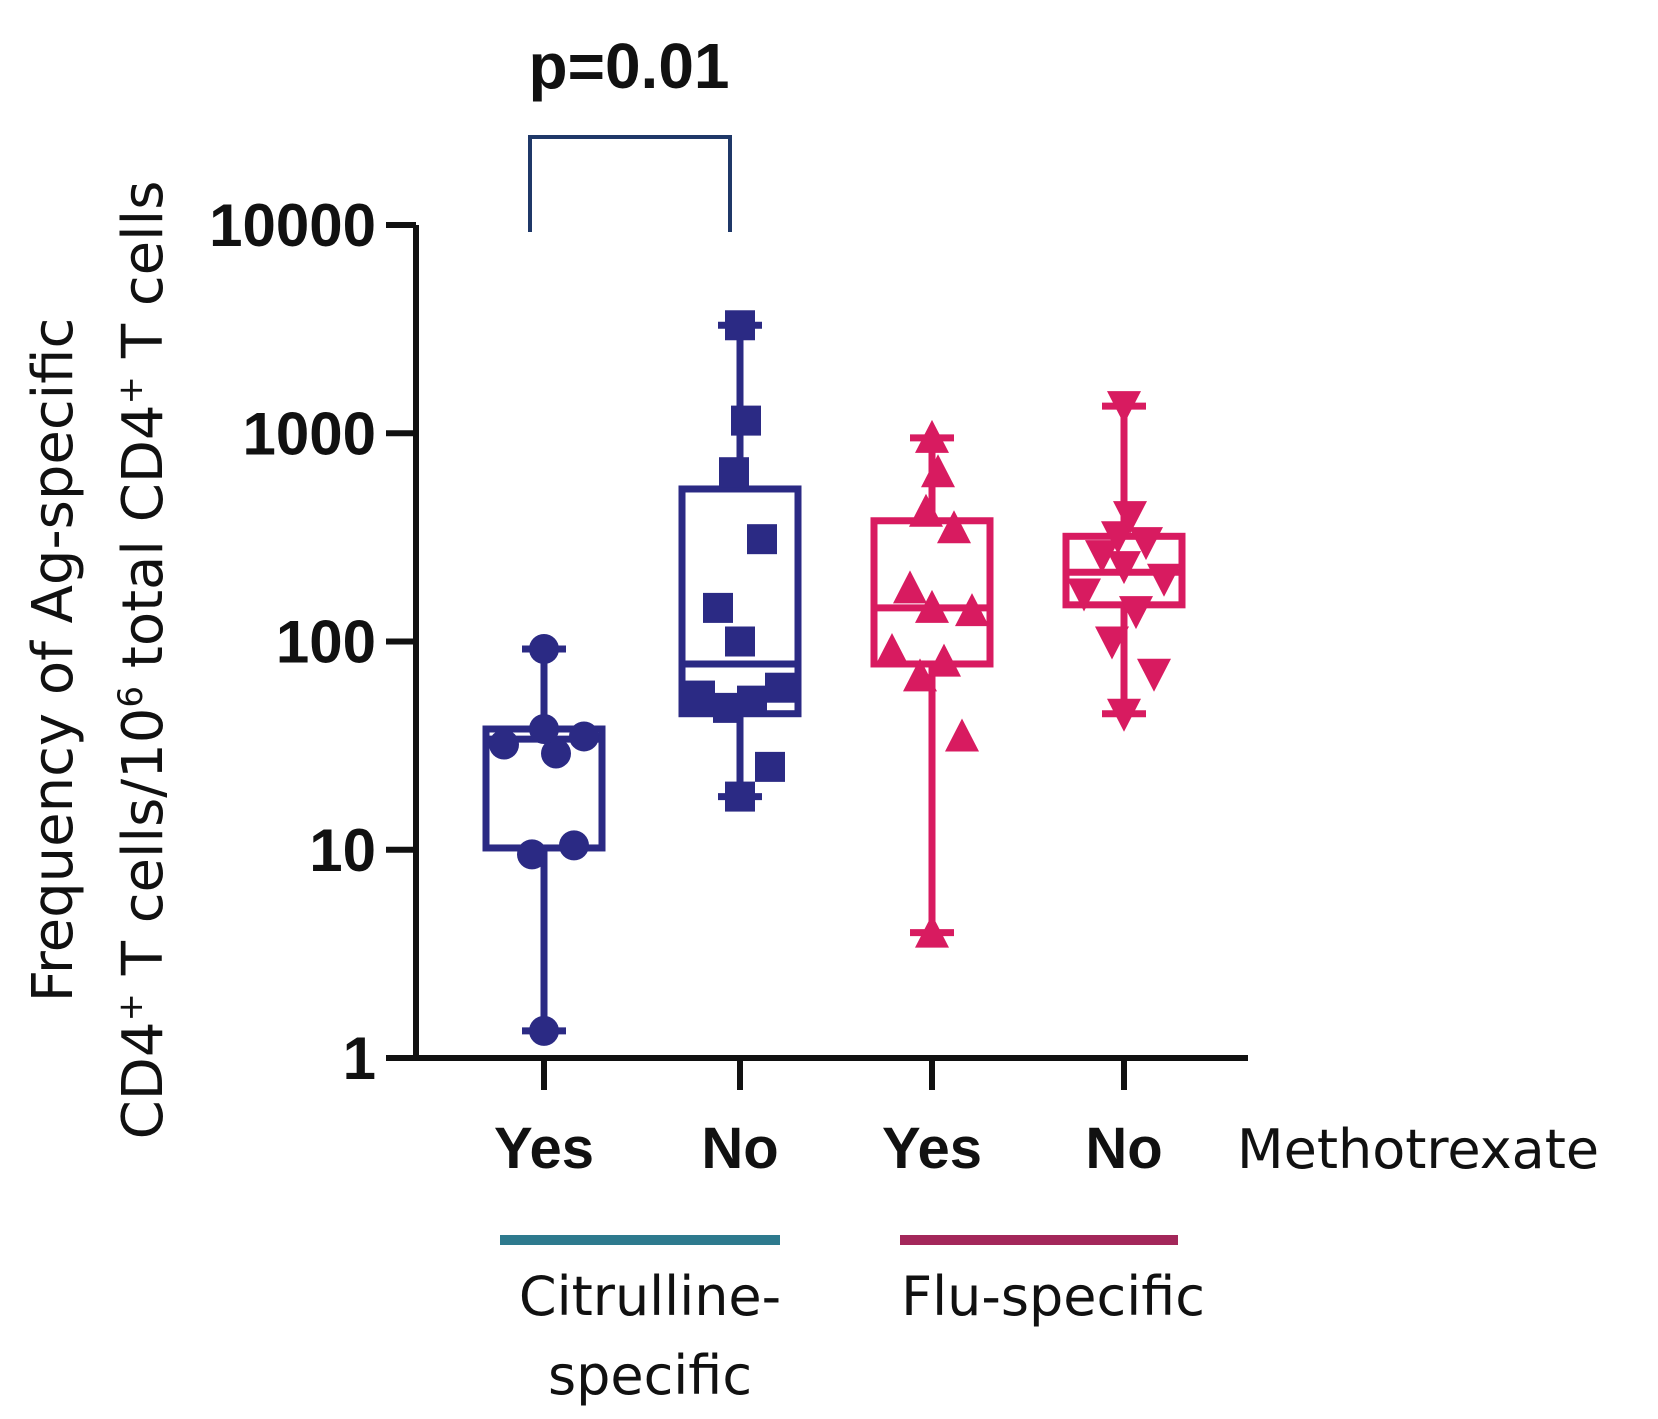 This screenshot has width=1658, height=1419. Describe the element at coordinates (143, 278) in the screenshot. I see `ylabel-part-d: T cells` at that location.